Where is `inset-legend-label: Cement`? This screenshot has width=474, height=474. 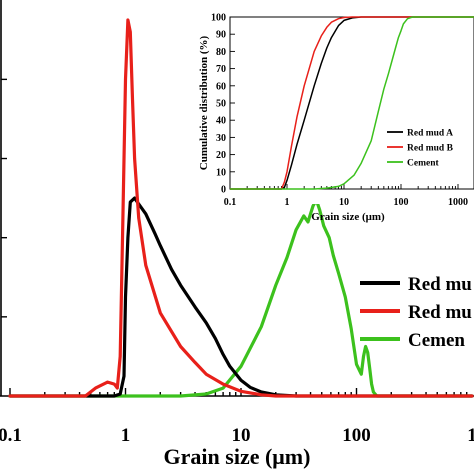
inset-legend-label: Cement is located at coordinates (423, 164).